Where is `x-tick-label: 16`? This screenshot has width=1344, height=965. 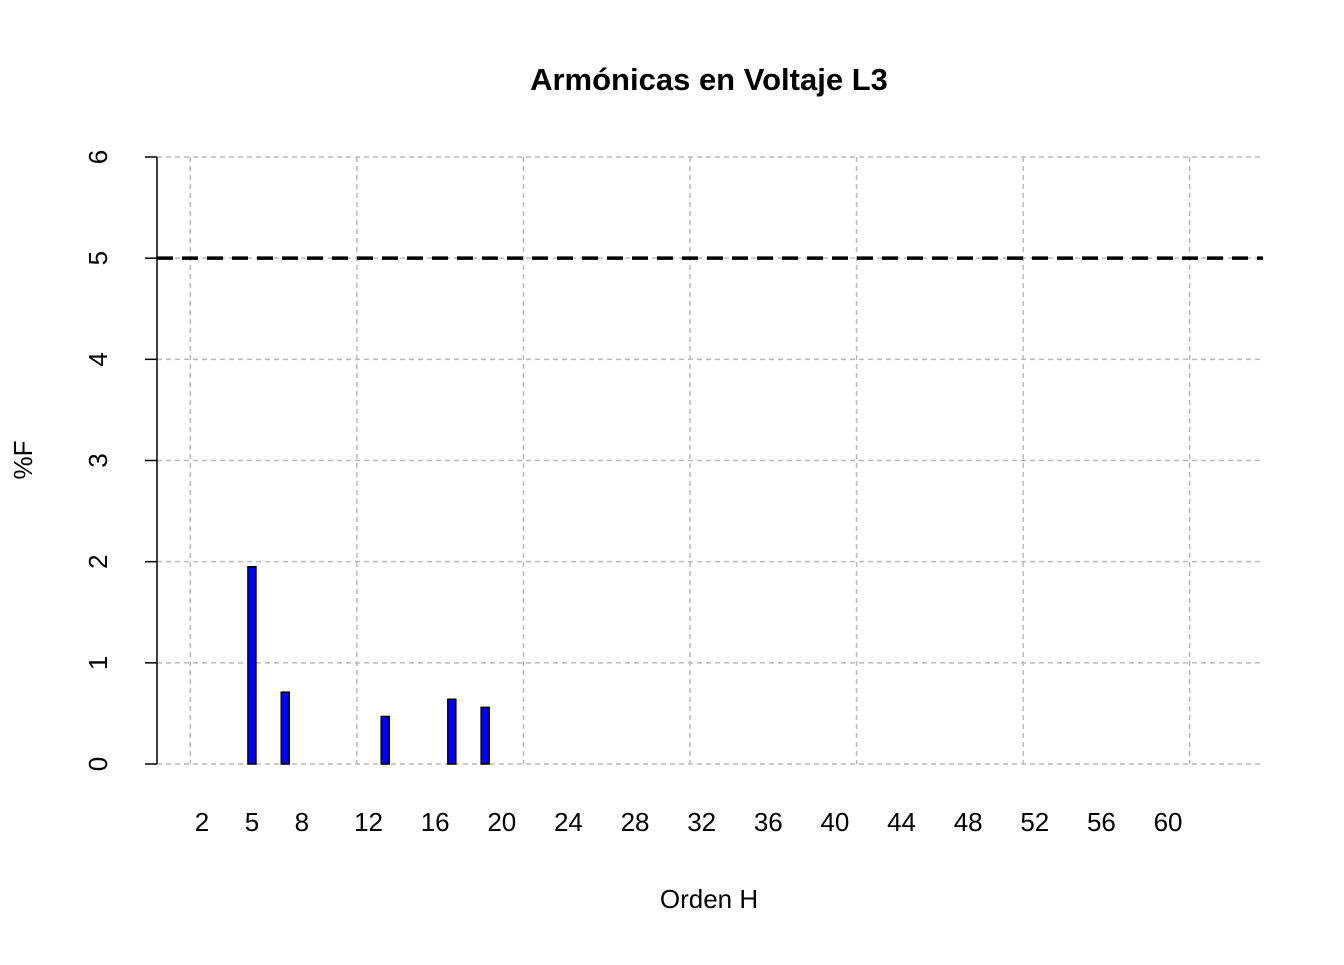
x-tick-label: 16 is located at coordinates (435, 822).